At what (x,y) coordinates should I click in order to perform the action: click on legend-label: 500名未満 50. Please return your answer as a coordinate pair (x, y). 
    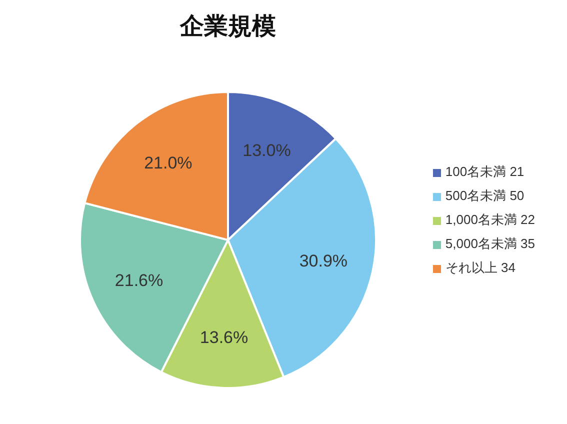
    Looking at the image, I should click on (484, 195).